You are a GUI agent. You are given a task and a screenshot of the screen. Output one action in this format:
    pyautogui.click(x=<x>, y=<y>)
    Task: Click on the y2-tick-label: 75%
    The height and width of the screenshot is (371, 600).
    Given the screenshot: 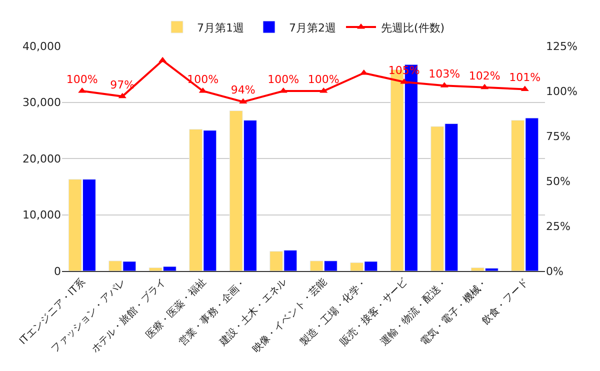 What is the action you would take?
    pyautogui.click(x=558, y=136)
    